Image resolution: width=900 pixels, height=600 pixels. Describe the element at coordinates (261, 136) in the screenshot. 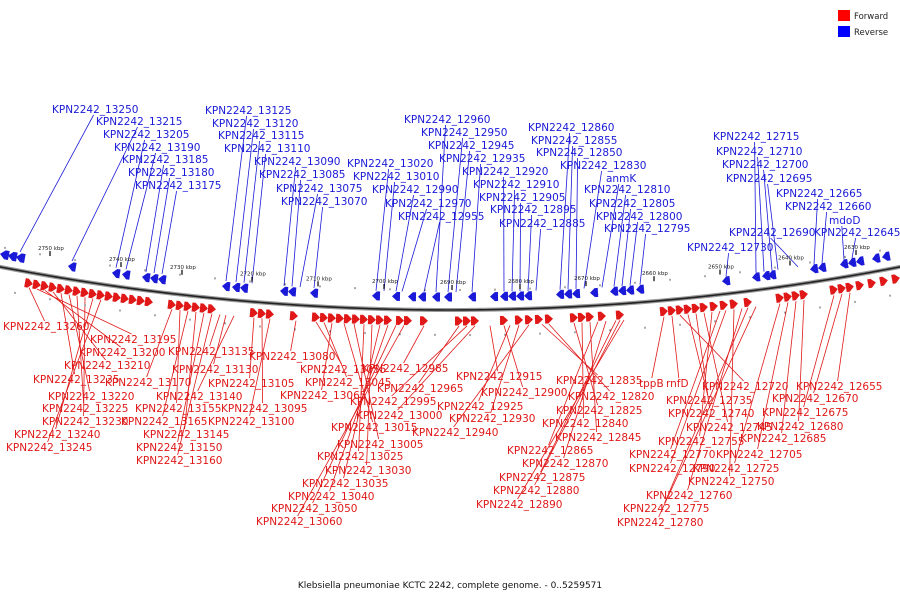

I see `reverse-gene-label: KPN2242_13115` at that location.